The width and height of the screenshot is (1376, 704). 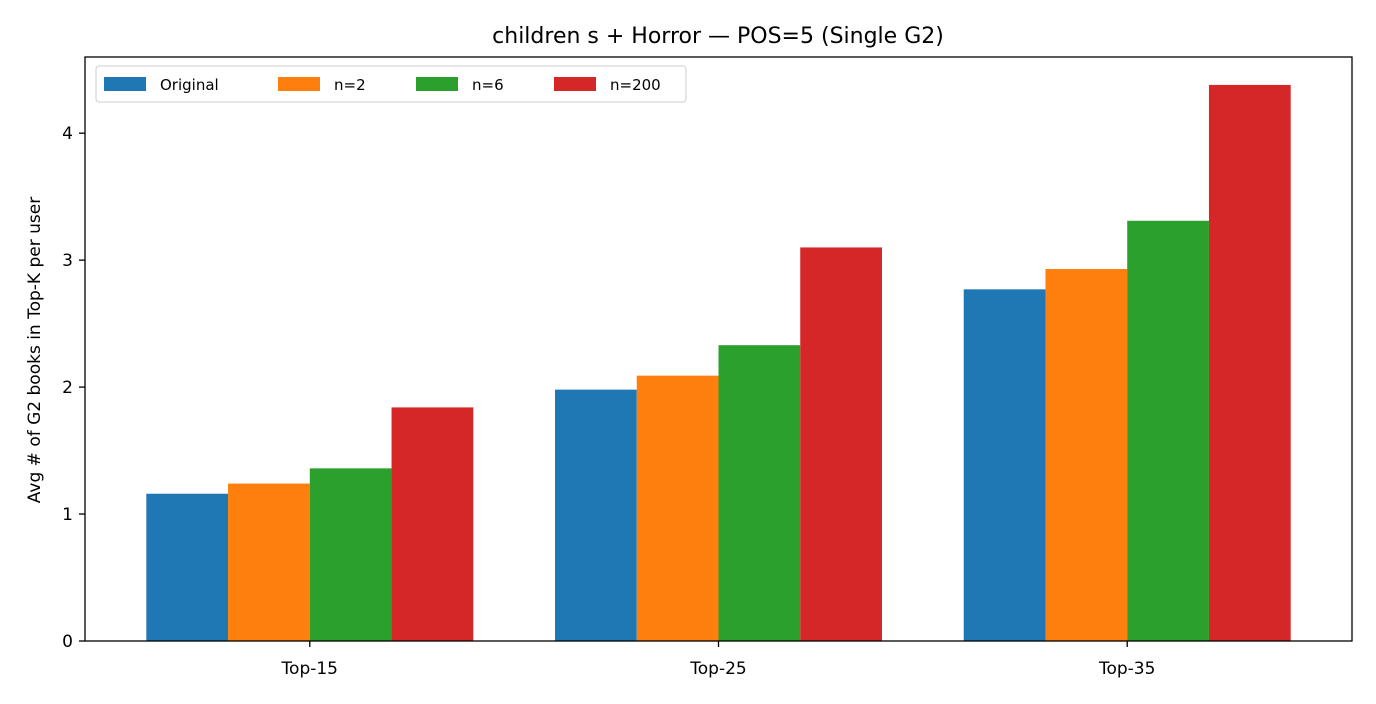 I want to click on y-axis-label: Avg # of G2 books in Top-K per user, so click(x=35, y=350).